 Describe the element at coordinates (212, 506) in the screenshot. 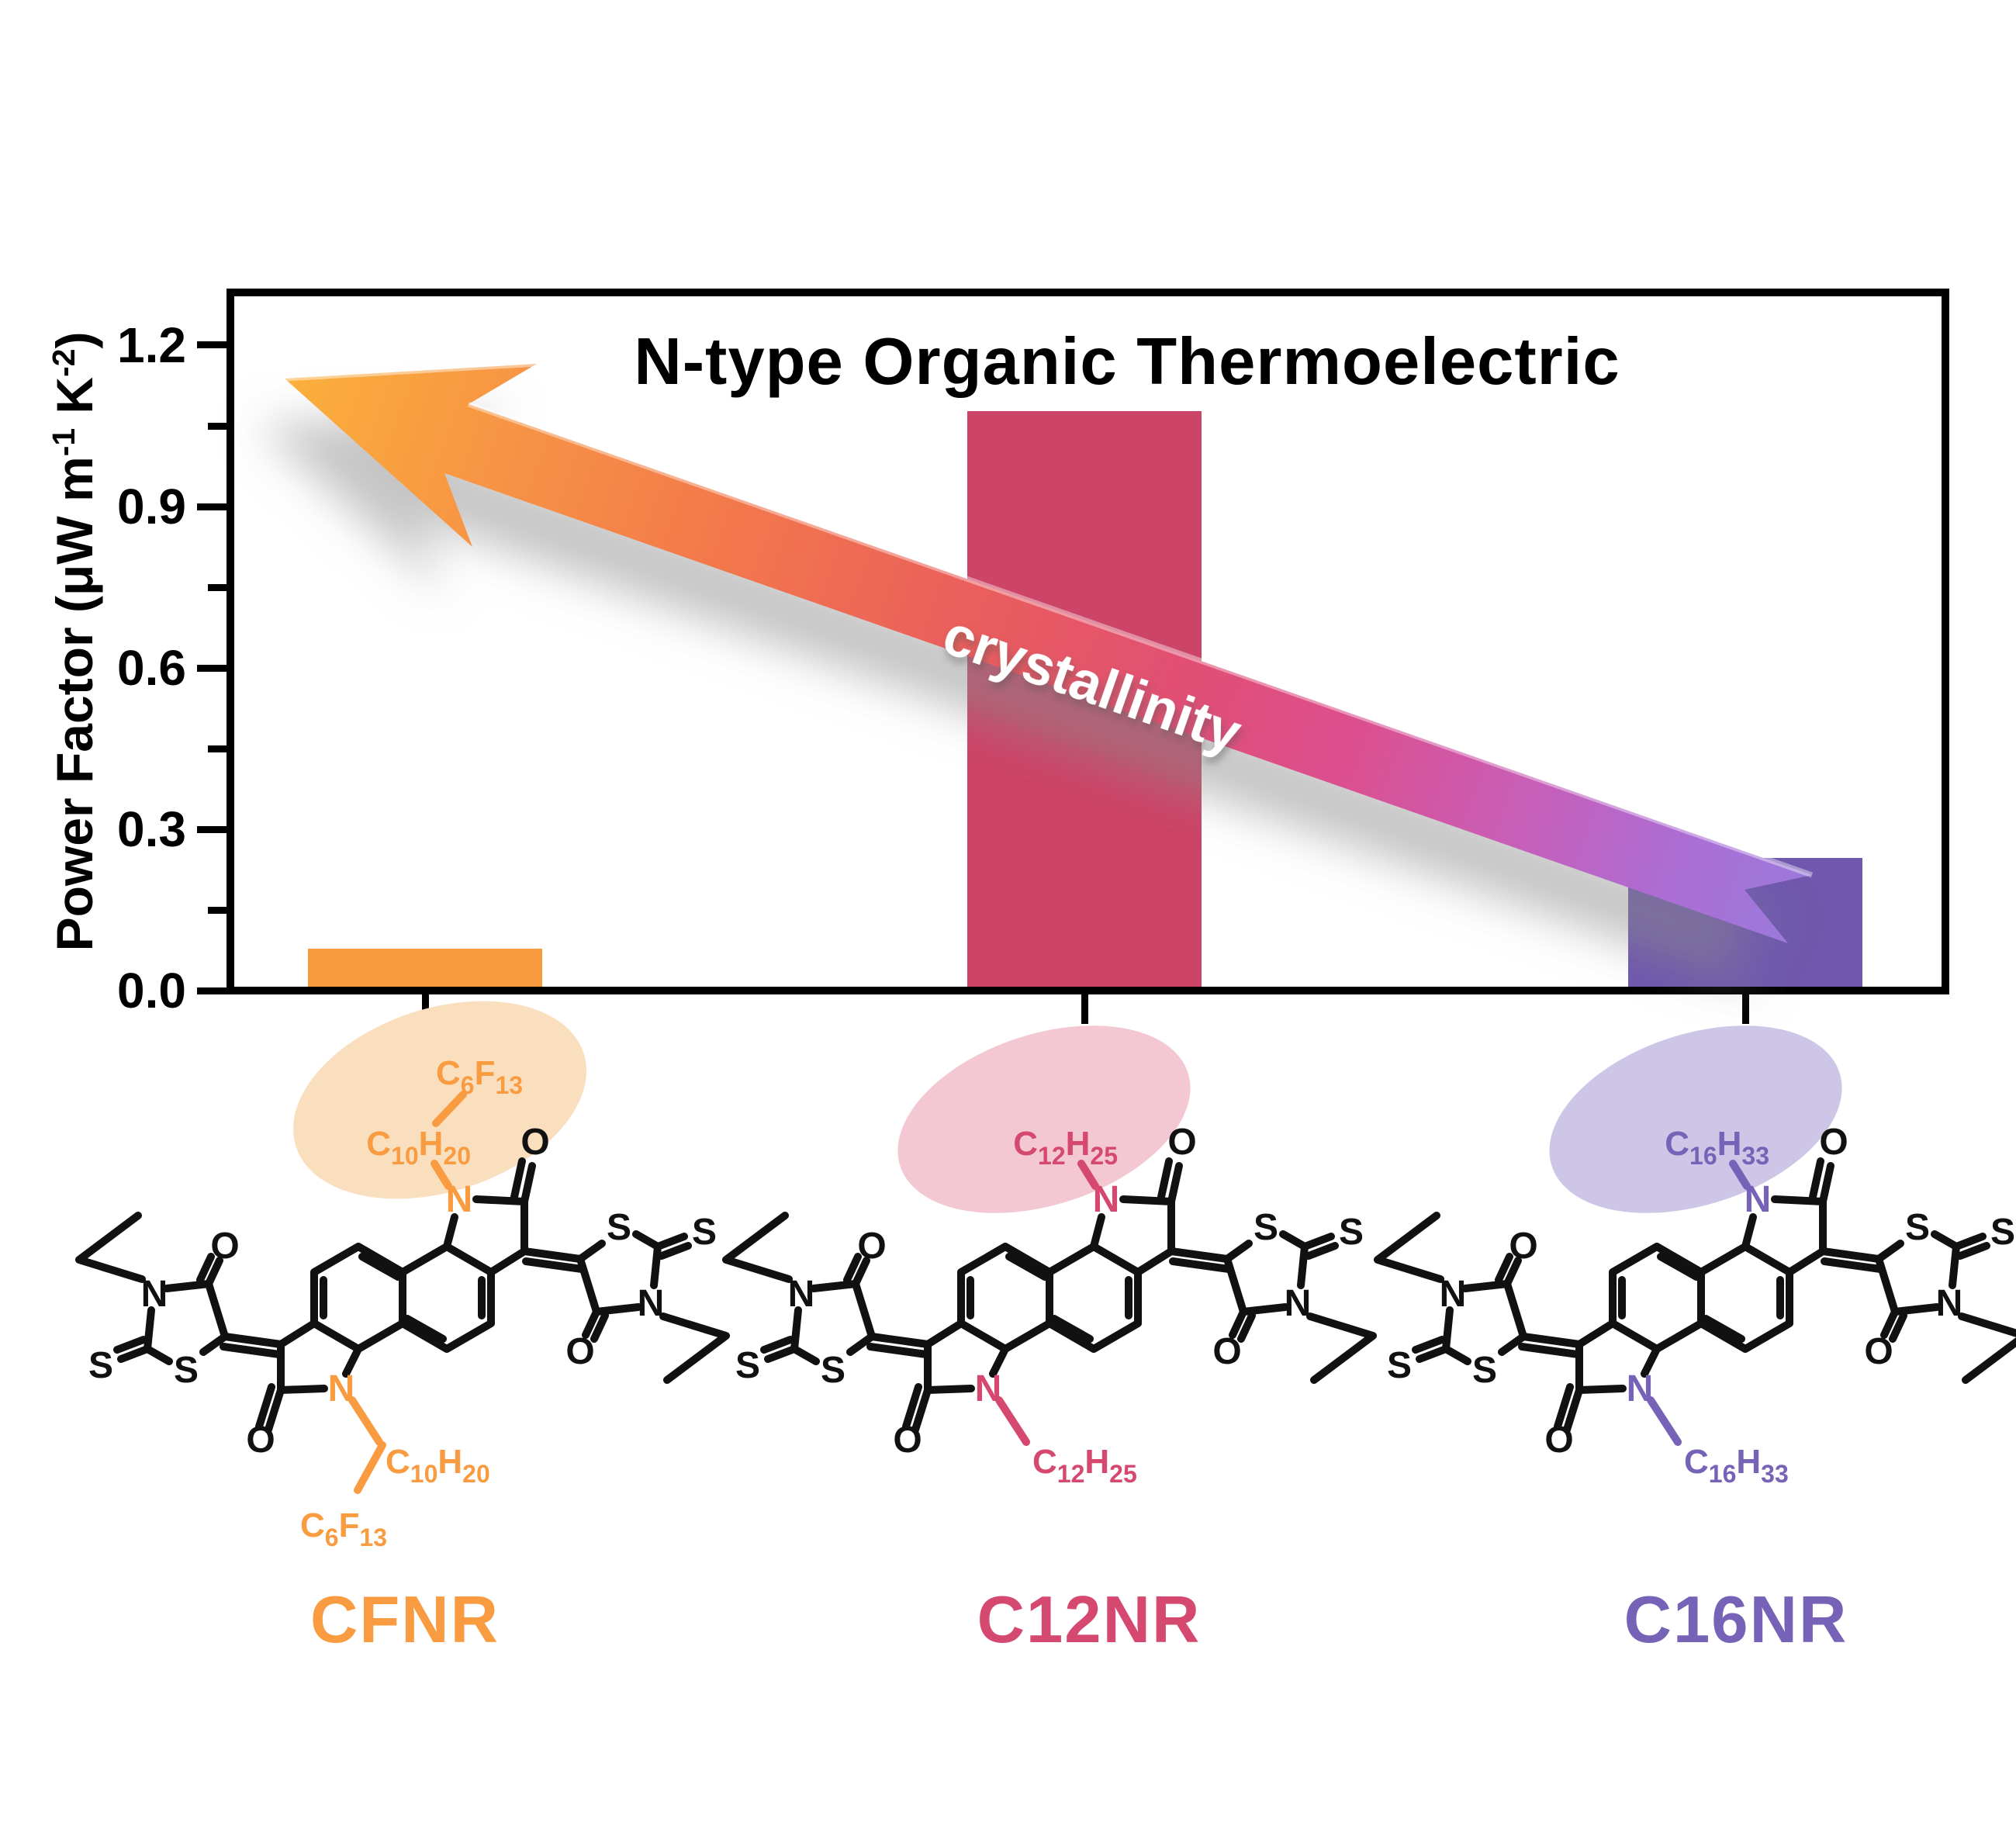

I see `y-tick-0.9` at that location.